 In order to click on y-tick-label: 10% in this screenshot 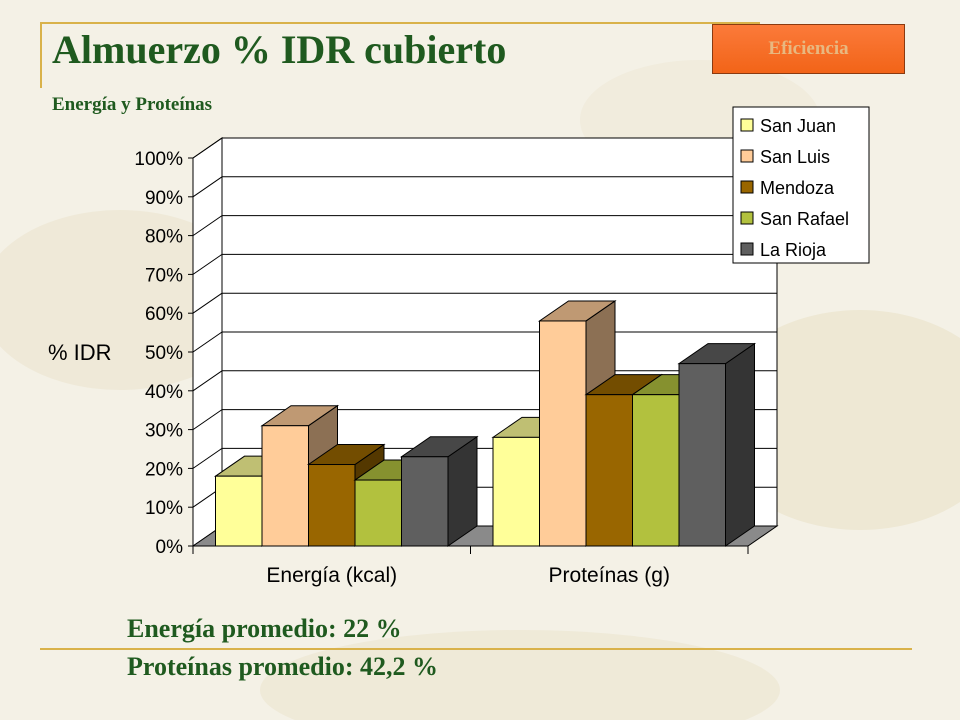, I will do `click(164, 508)`.